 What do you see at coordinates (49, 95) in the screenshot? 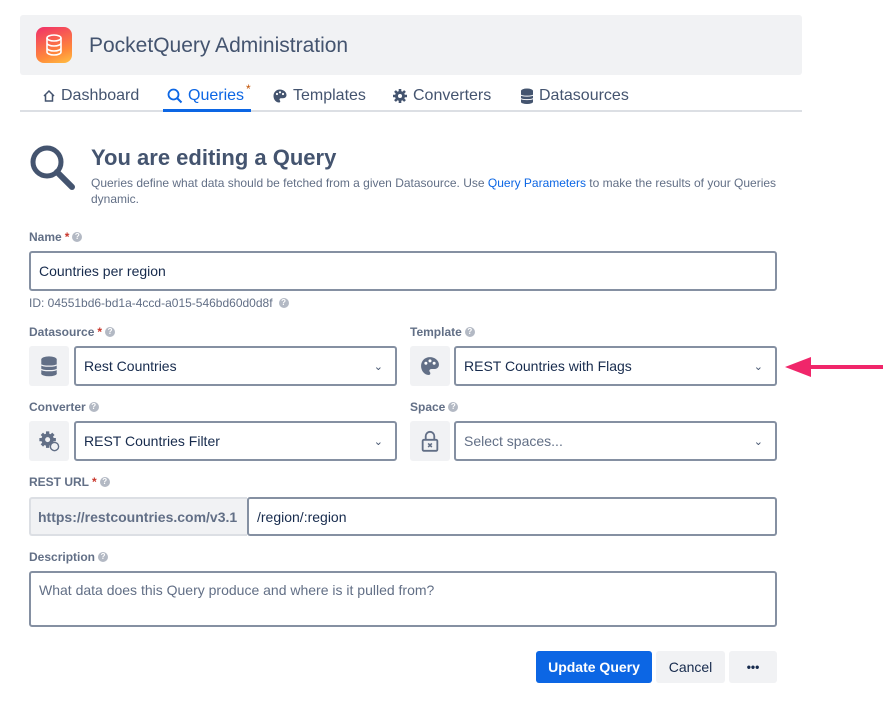
I see `home-icon` at bounding box center [49, 95].